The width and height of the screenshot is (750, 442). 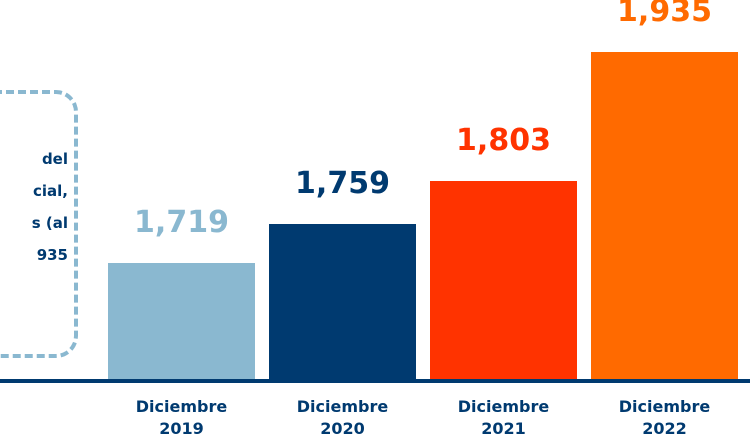 What do you see at coordinates (54, 159) in the screenshot?
I see `annotation-line: del` at bounding box center [54, 159].